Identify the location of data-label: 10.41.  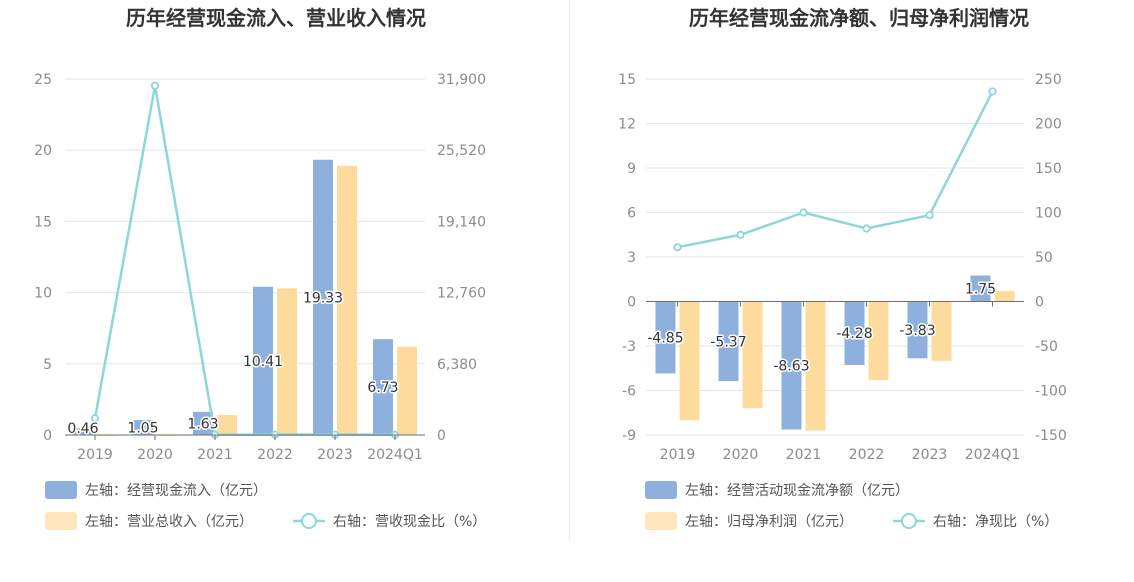
(263, 362).